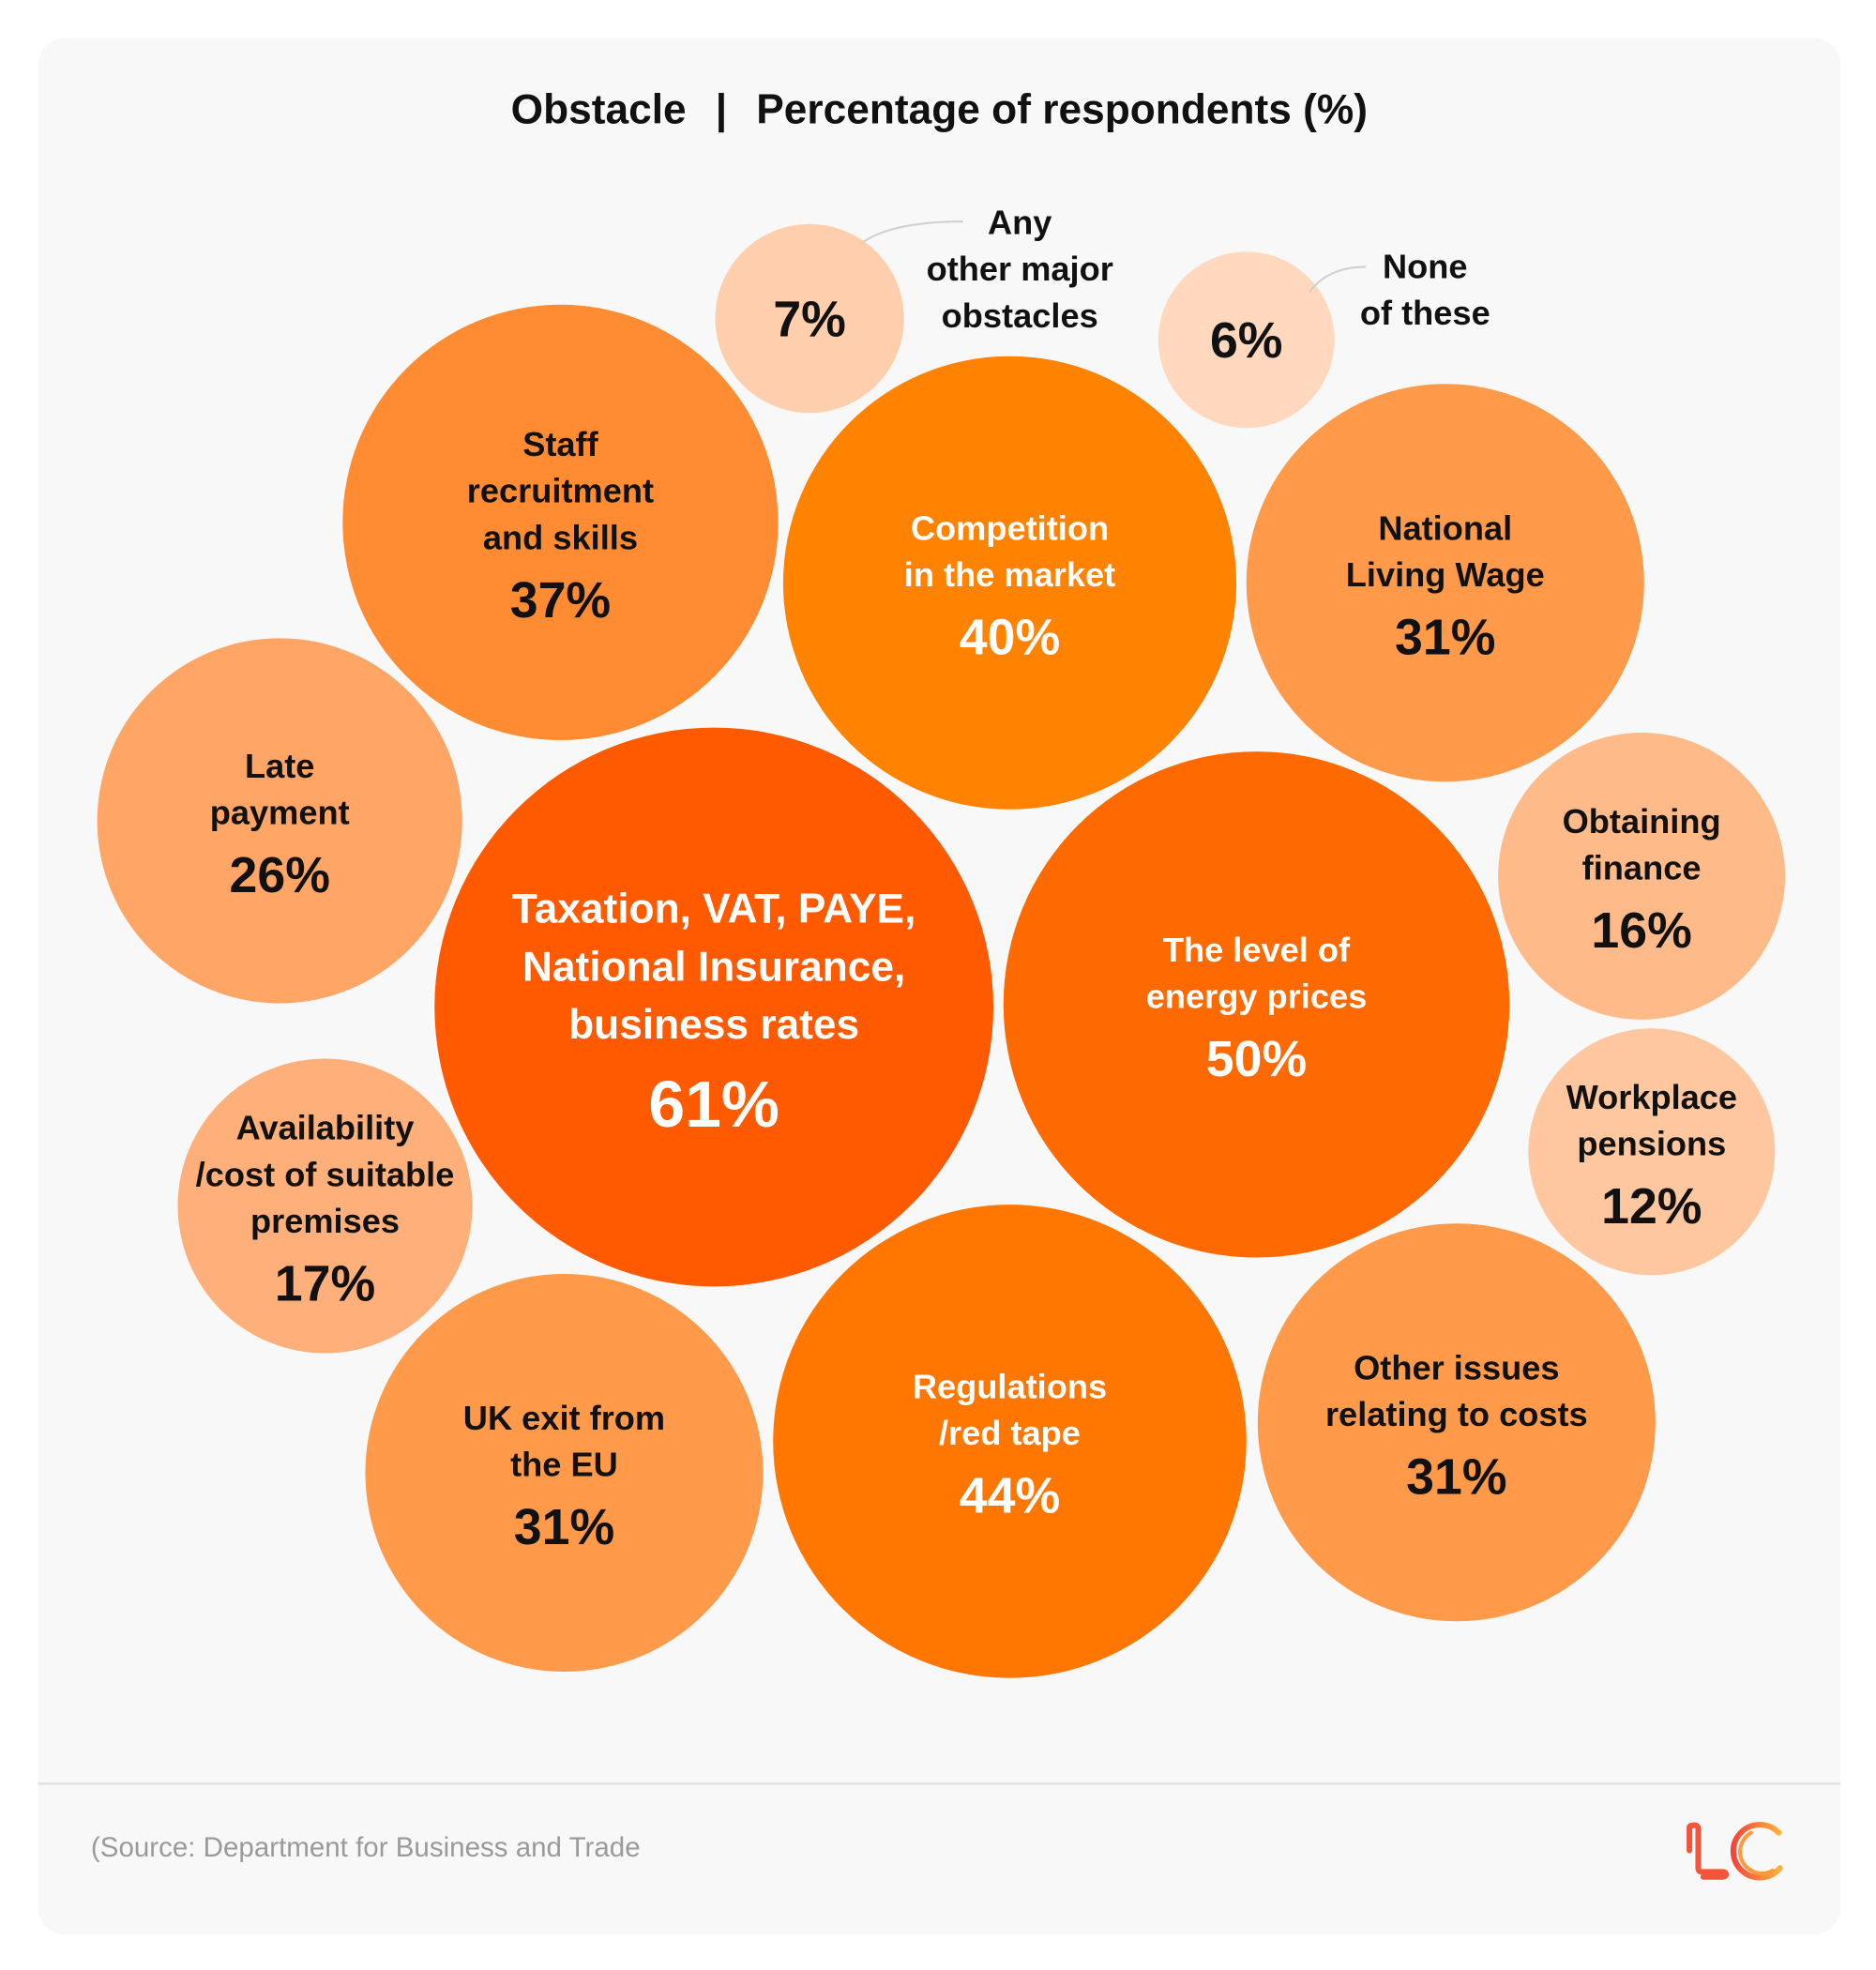 The width and height of the screenshot is (1876, 1970). What do you see at coordinates (1019, 223) in the screenshot?
I see `bubble-label: Any` at bounding box center [1019, 223].